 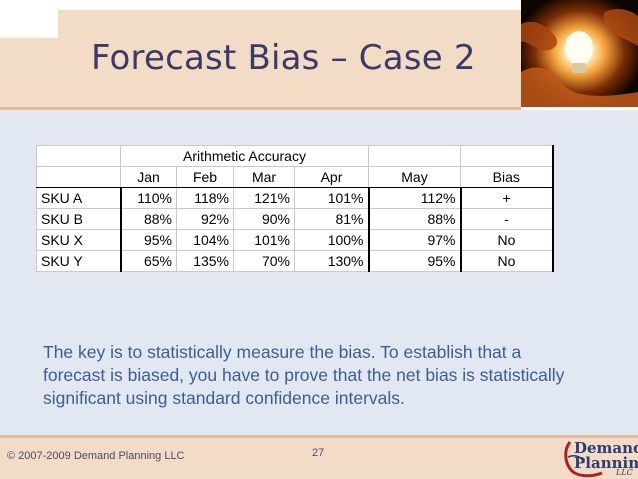 I want to click on lightbulb-hands-photo, so click(x=579, y=53).